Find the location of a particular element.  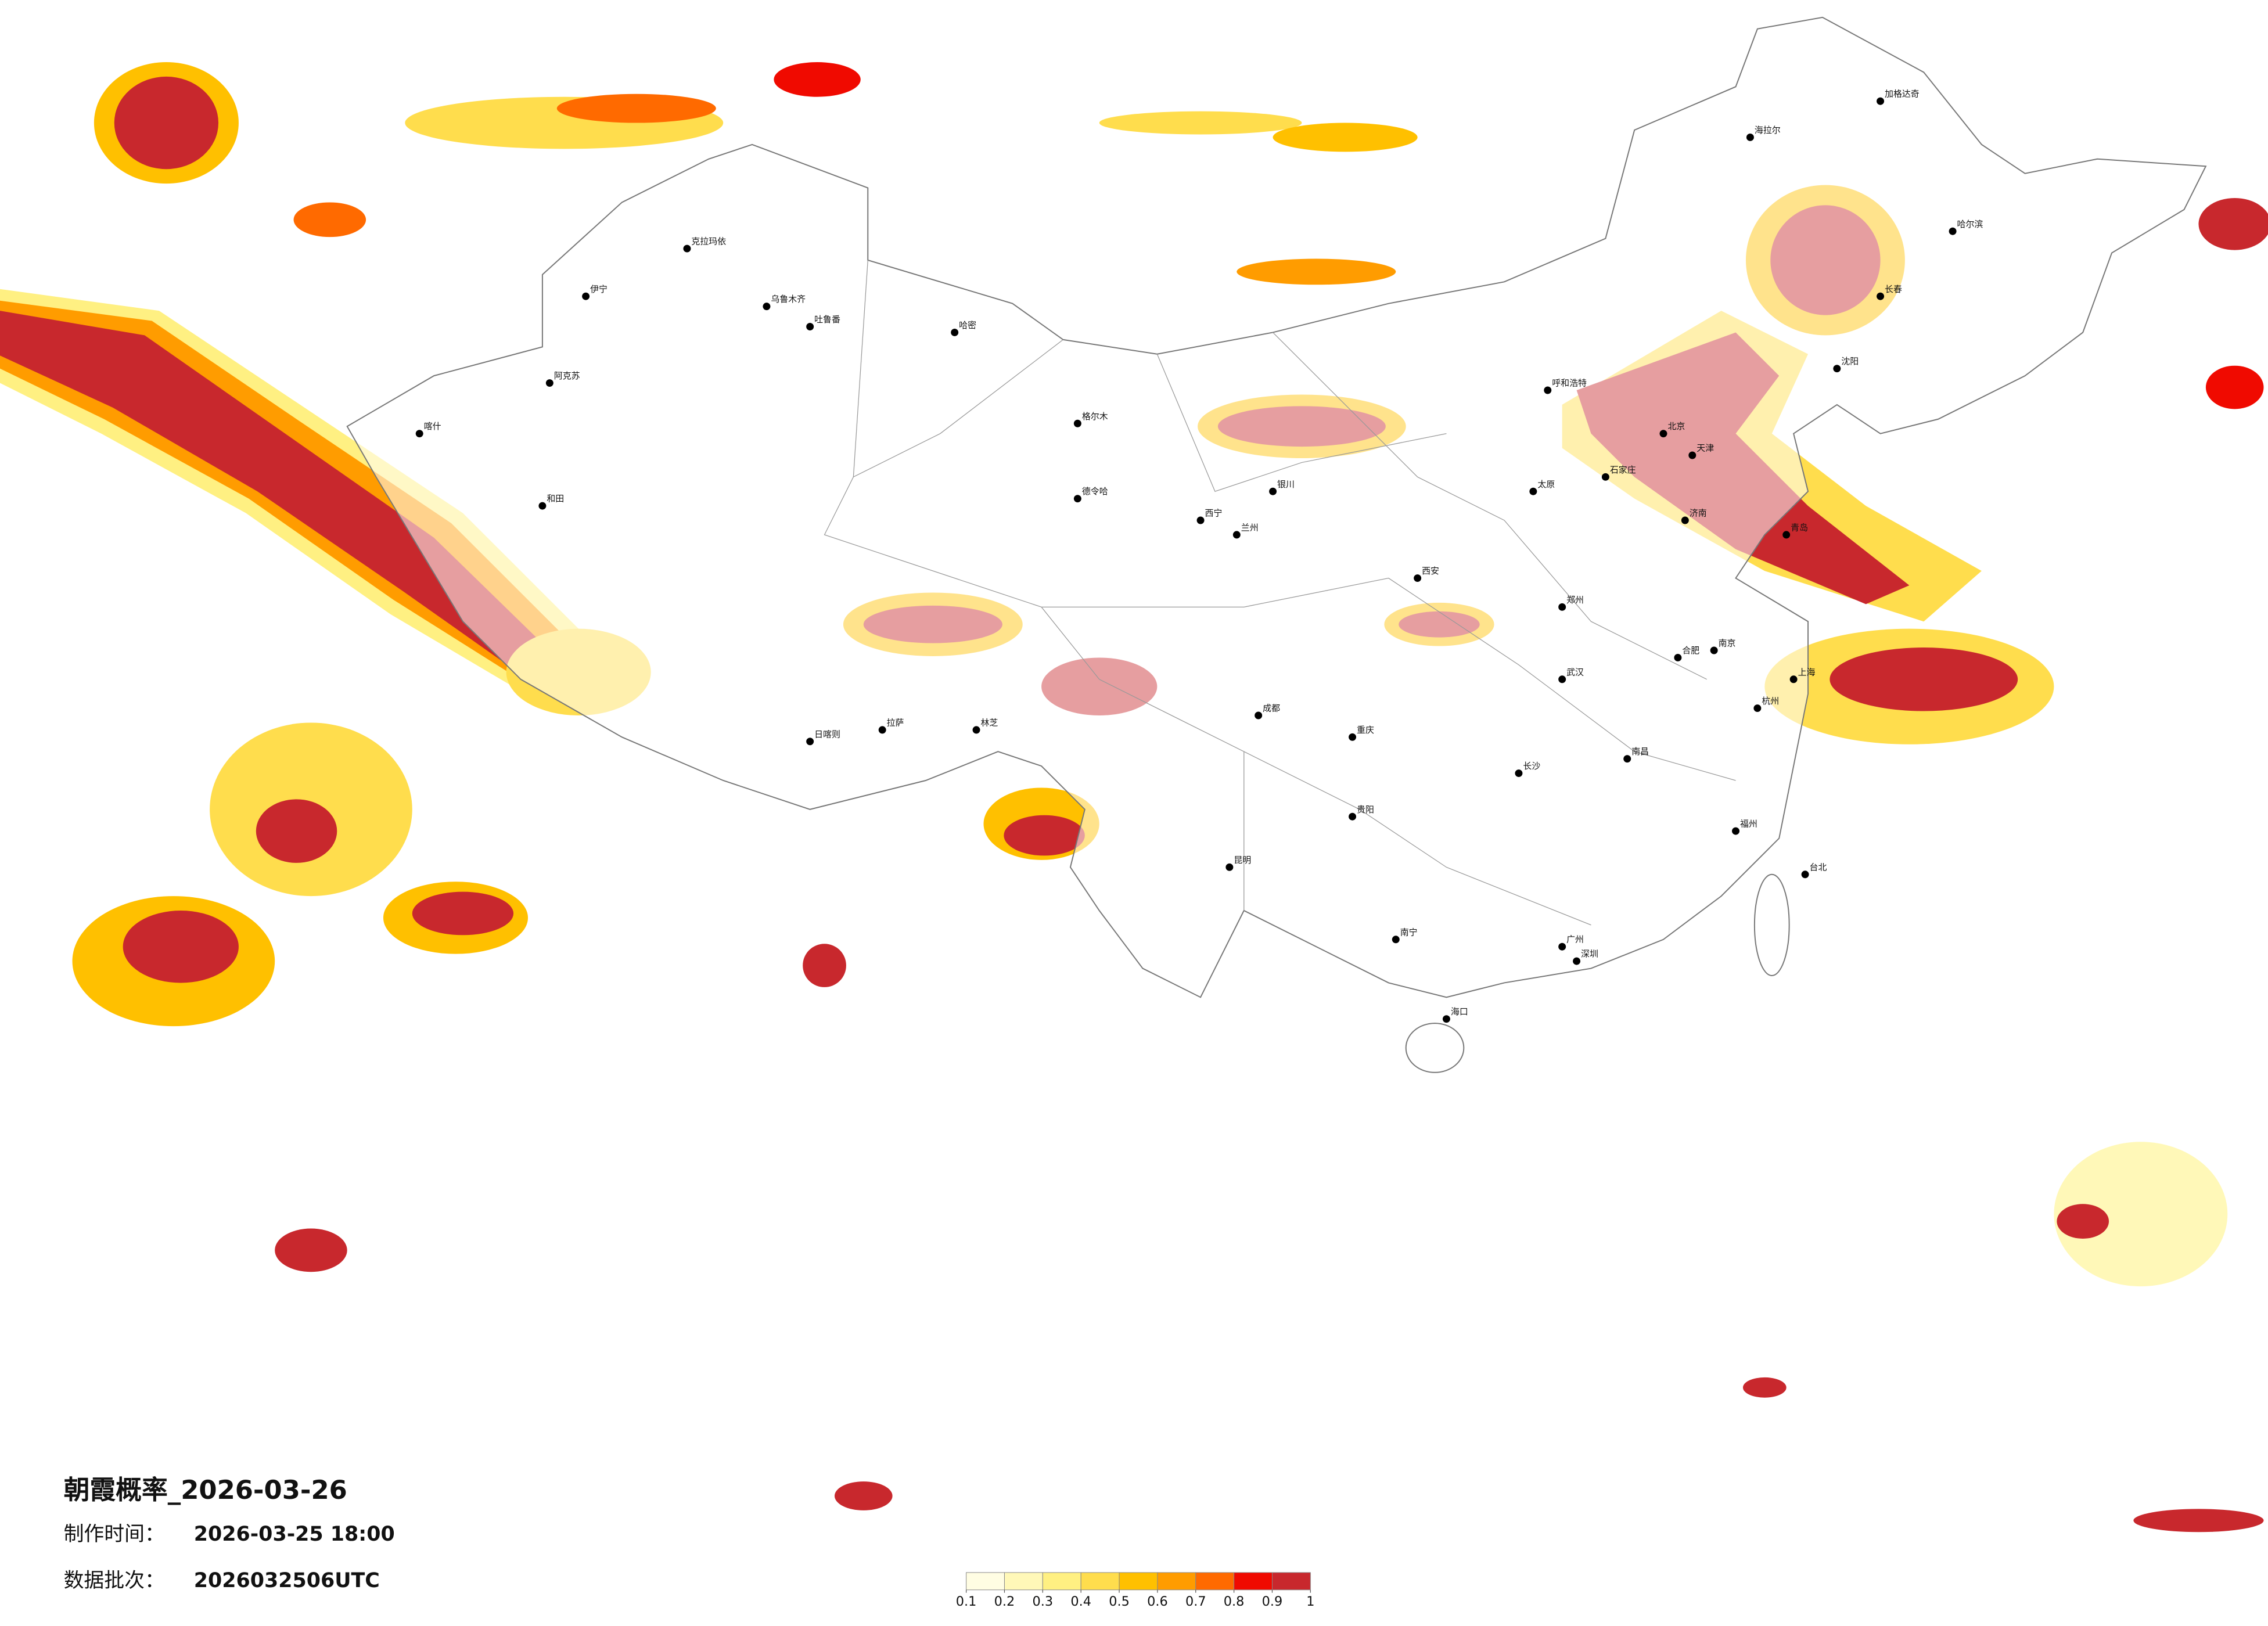

city-label: 哈密 is located at coordinates (967, 325).